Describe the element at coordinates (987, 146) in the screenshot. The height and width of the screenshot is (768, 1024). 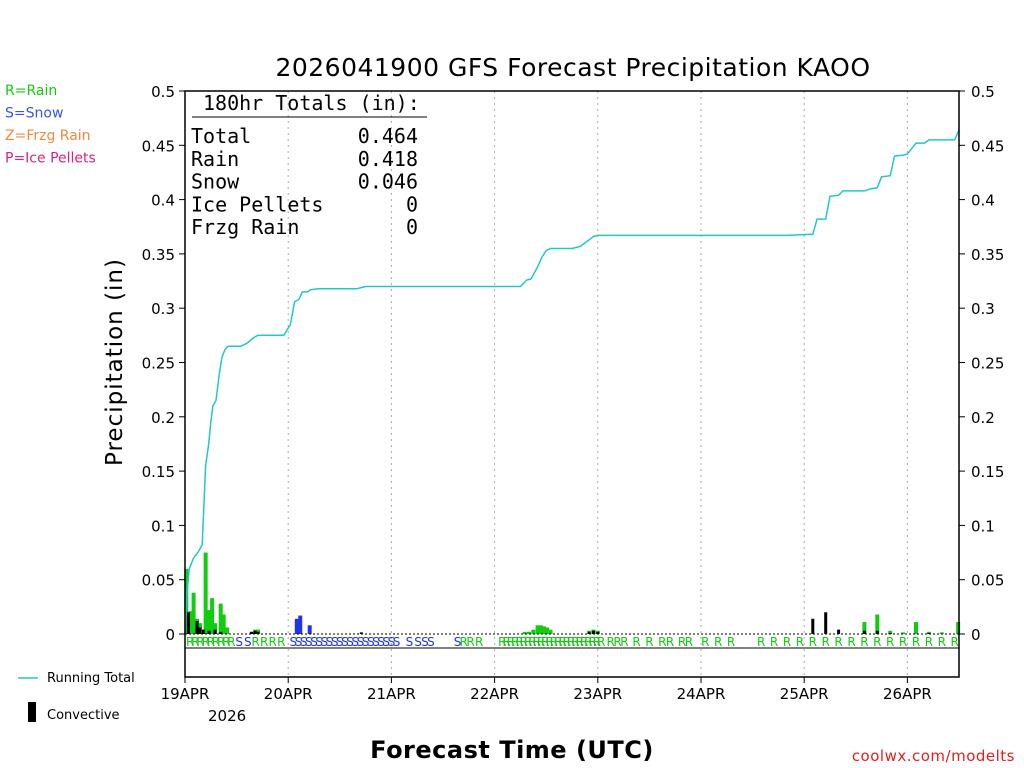
I see `y-tick-label-right: 0.45` at that location.